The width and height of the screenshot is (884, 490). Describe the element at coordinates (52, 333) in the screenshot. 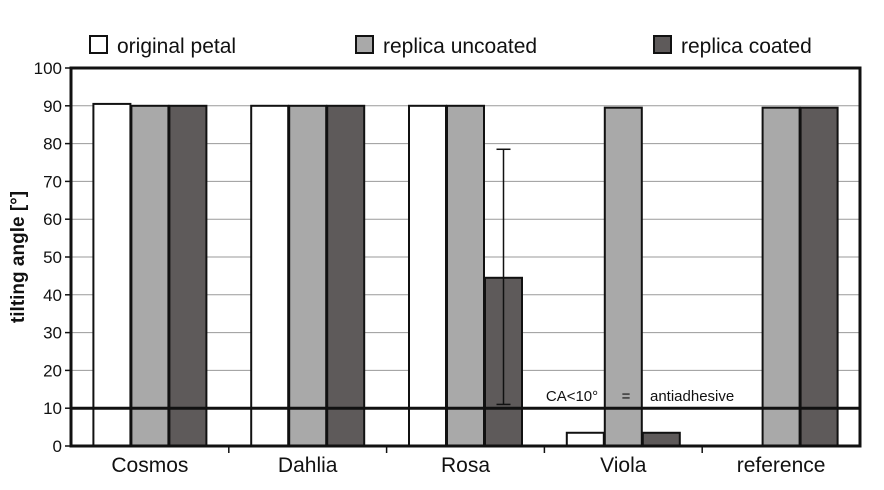

I see `y-tick-label: 30` at that location.